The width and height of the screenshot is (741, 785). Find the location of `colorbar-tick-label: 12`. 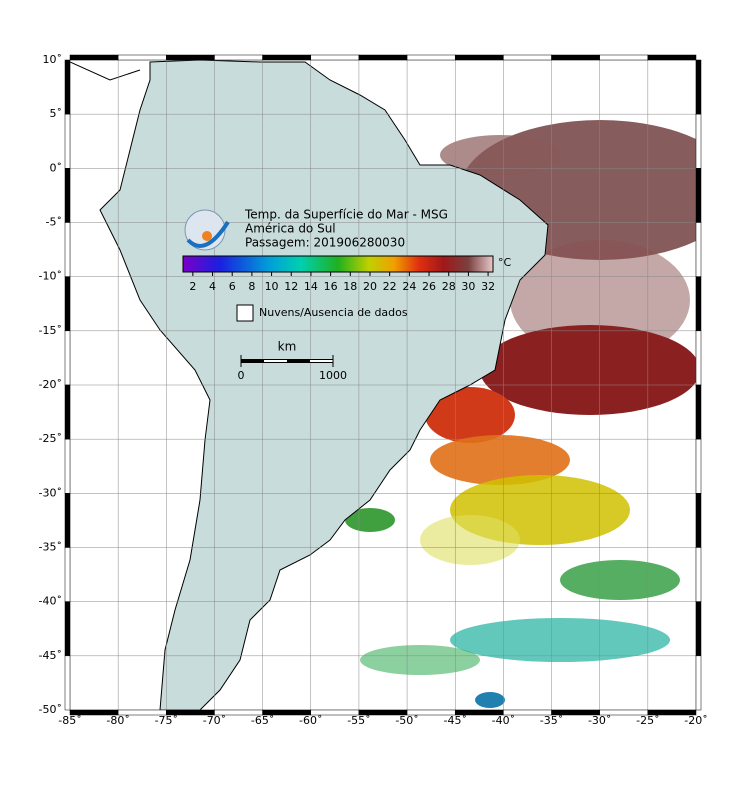

colorbar-tick-label: 12 is located at coordinates (291, 286).